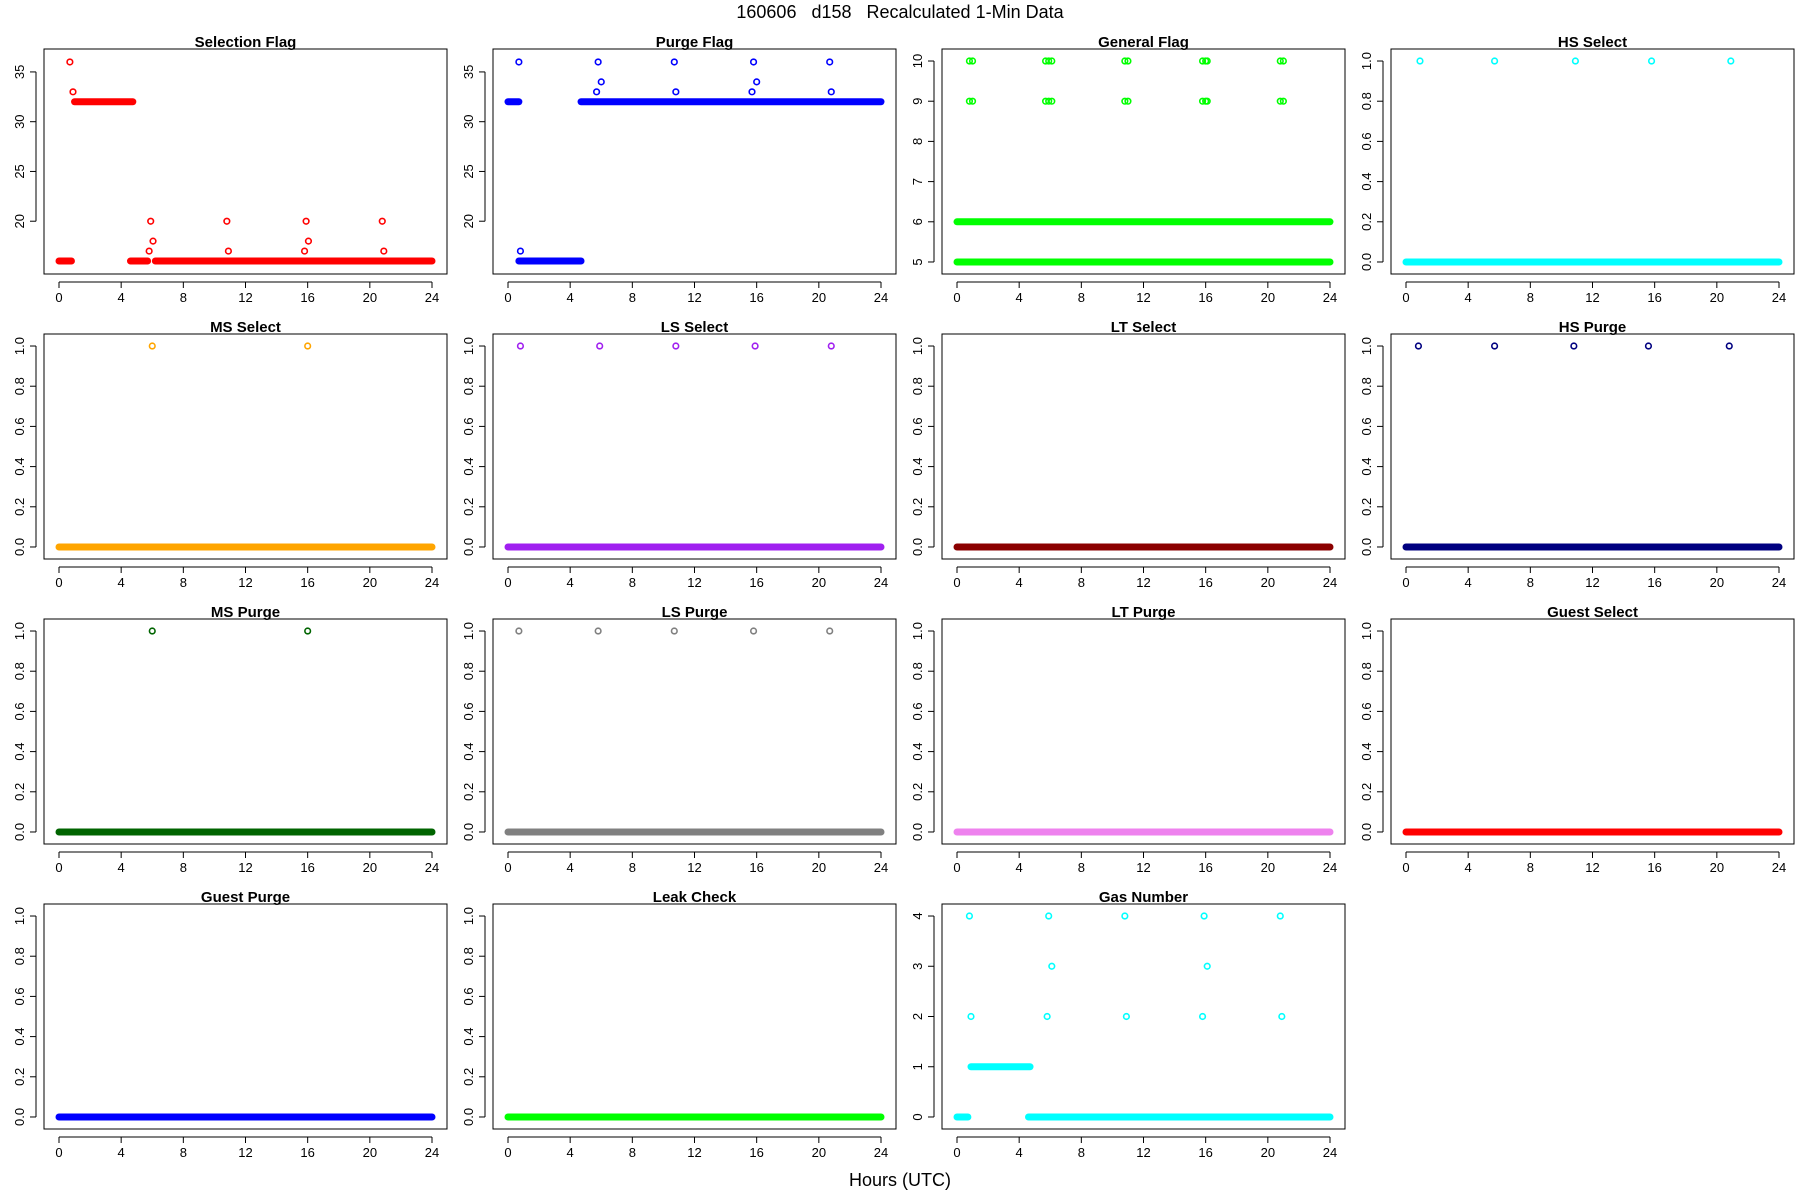 This screenshot has height=1200, width=1800. I want to click on panel-title: HS Select, so click(1592, 42).